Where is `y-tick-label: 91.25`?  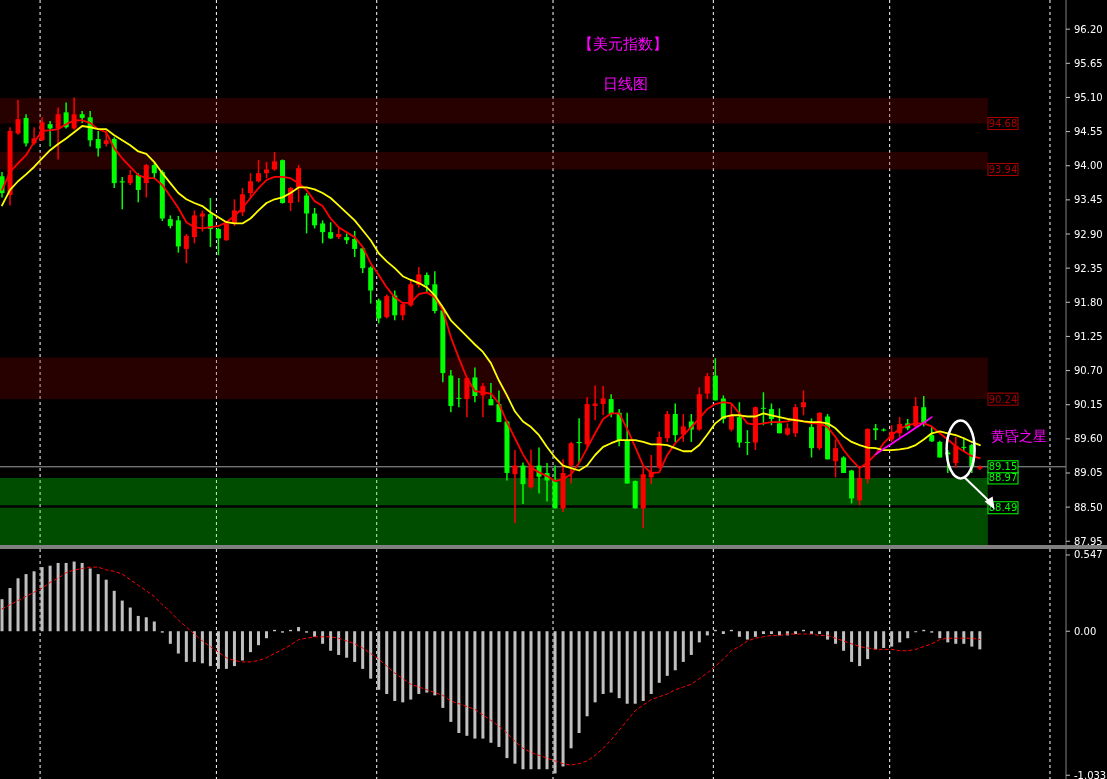 y-tick-label: 91.25 is located at coordinates (1088, 336).